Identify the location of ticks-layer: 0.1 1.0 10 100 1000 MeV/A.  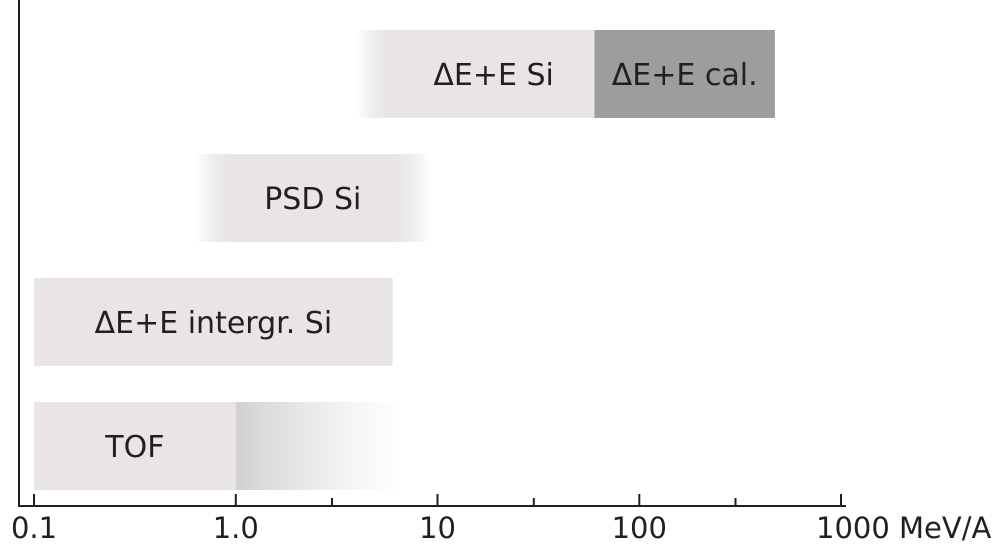
(501, 519).